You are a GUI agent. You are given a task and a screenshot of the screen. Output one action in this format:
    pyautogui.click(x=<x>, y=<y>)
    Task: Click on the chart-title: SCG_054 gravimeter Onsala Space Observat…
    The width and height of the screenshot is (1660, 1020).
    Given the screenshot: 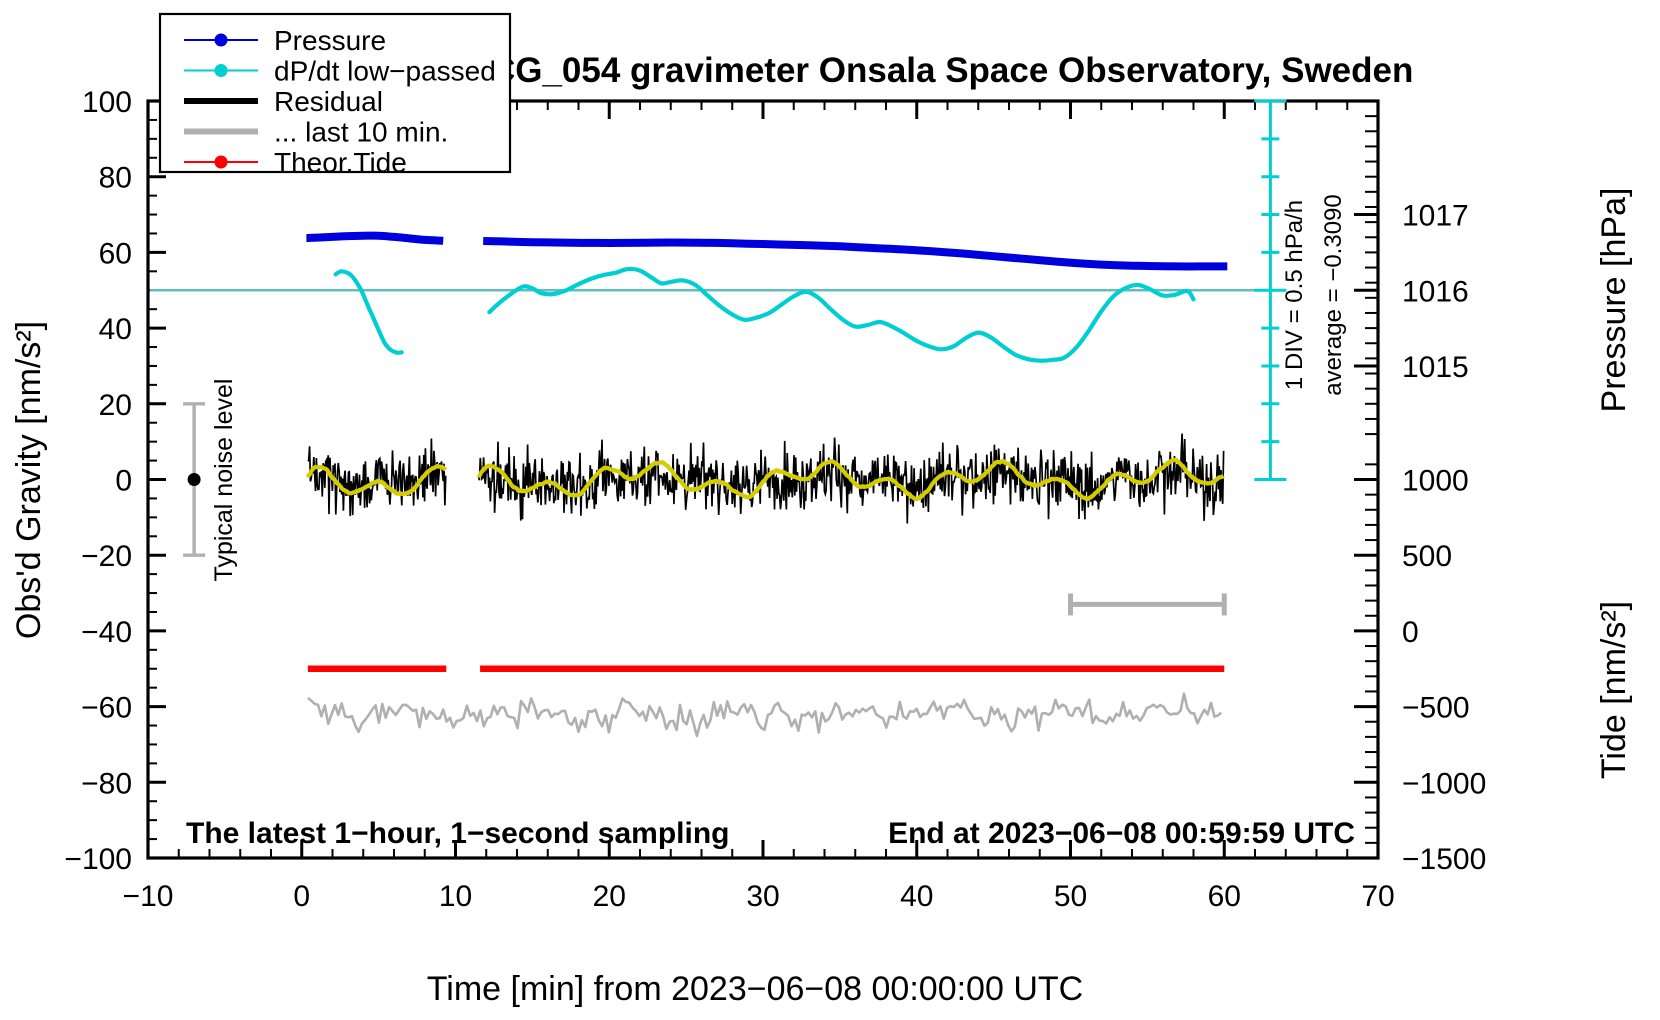 What is the action you would take?
    pyautogui.click(x=940, y=70)
    